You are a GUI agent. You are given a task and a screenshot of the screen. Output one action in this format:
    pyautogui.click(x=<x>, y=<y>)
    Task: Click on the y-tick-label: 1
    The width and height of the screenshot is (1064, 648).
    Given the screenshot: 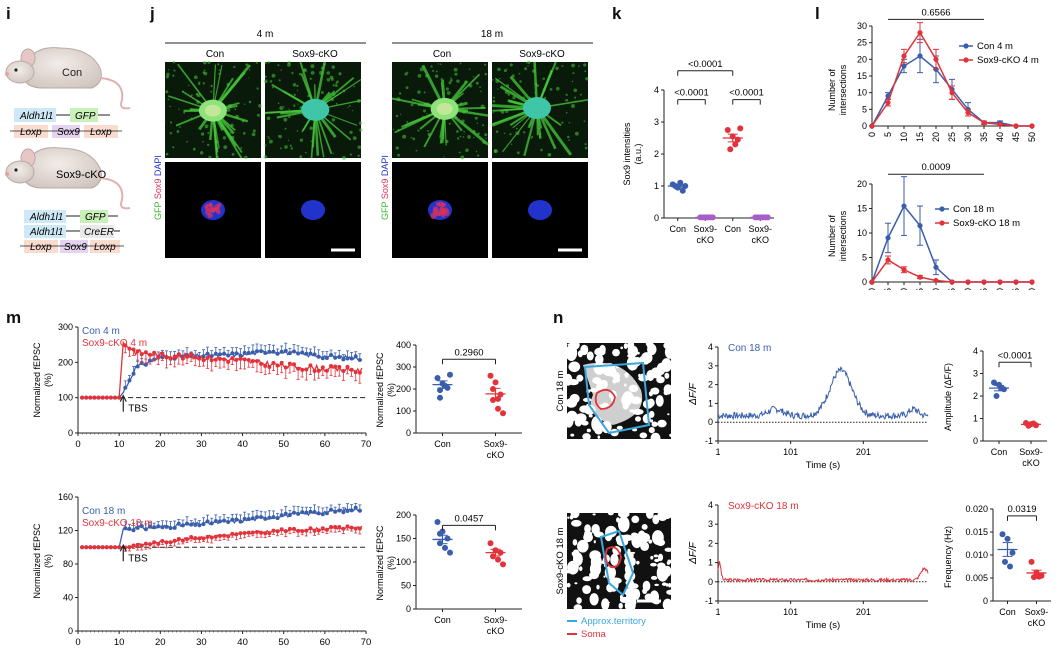 What is the action you would take?
    pyautogui.click(x=710, y=403)
    